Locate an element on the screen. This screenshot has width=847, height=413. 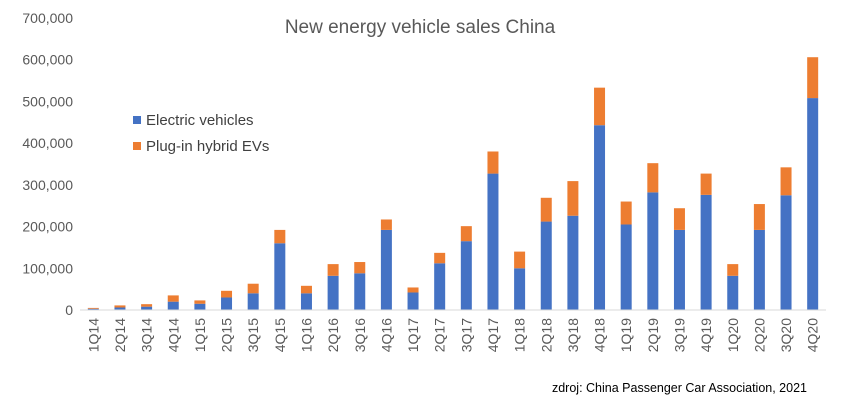
x-tick-label: 1Q15 is located at coordinates (200, 335).